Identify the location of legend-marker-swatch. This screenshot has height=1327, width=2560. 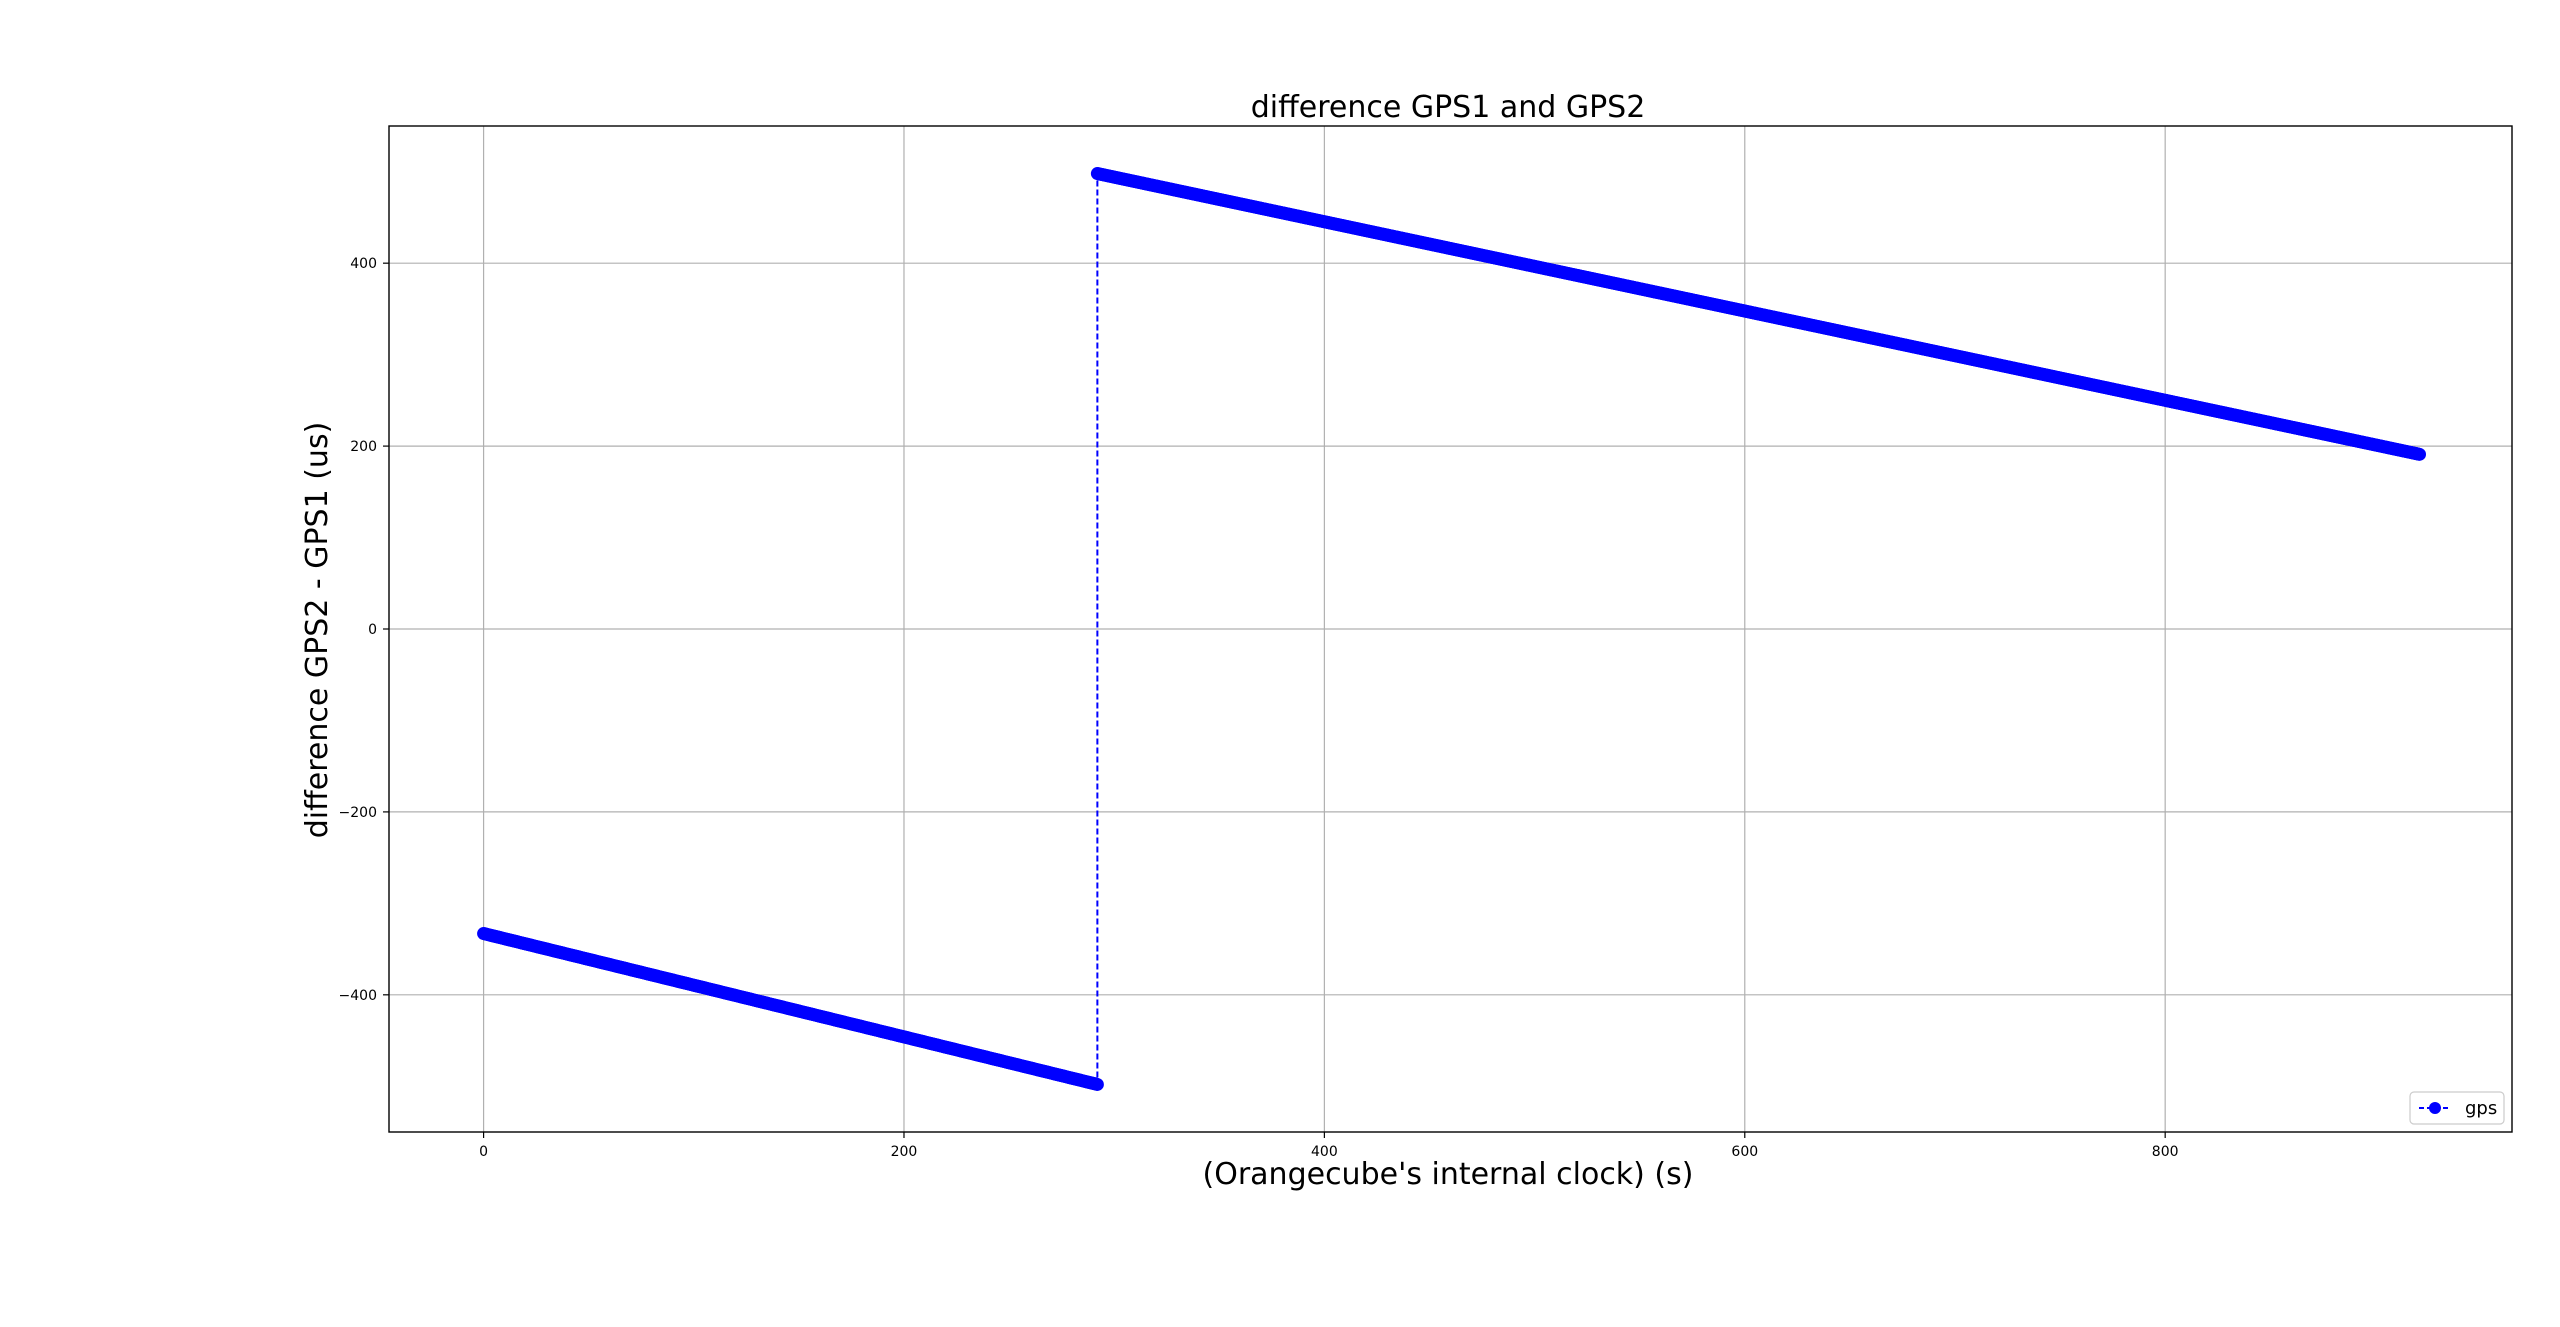
(2435, 1108).